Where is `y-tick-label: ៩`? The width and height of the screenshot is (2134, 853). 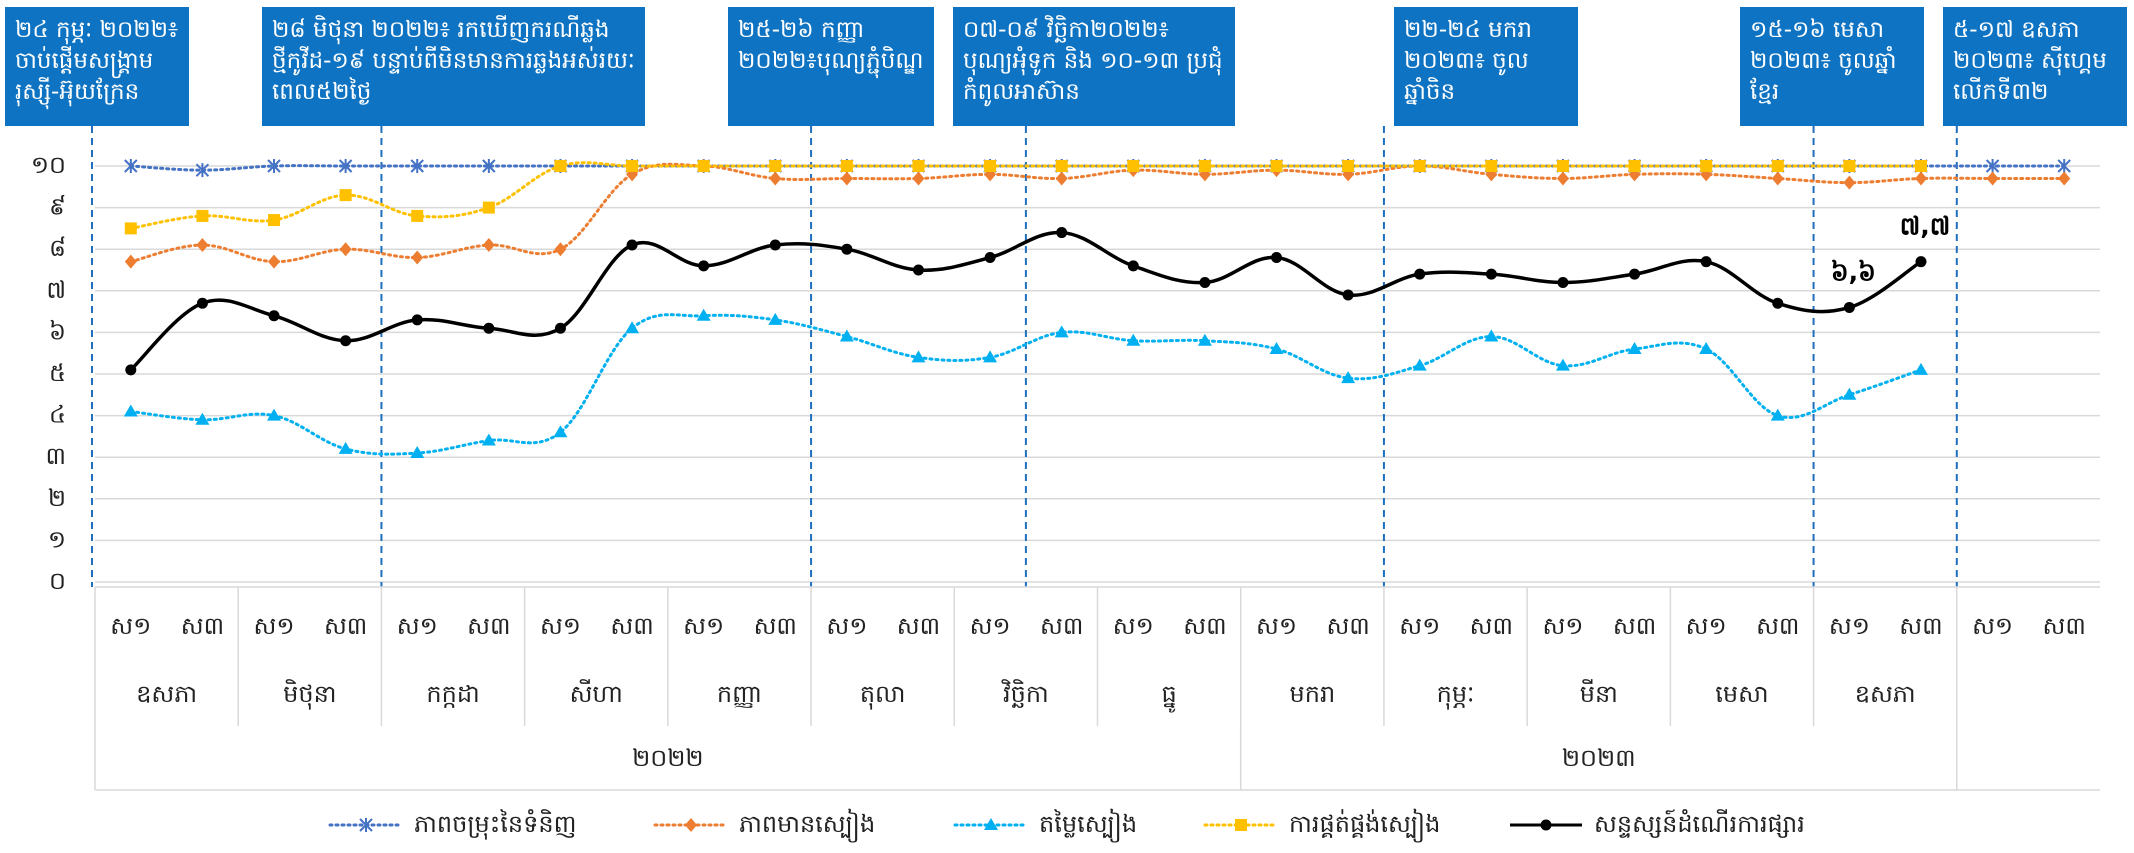 y-tick-label: ៩ is located at coordinates (57, 207).